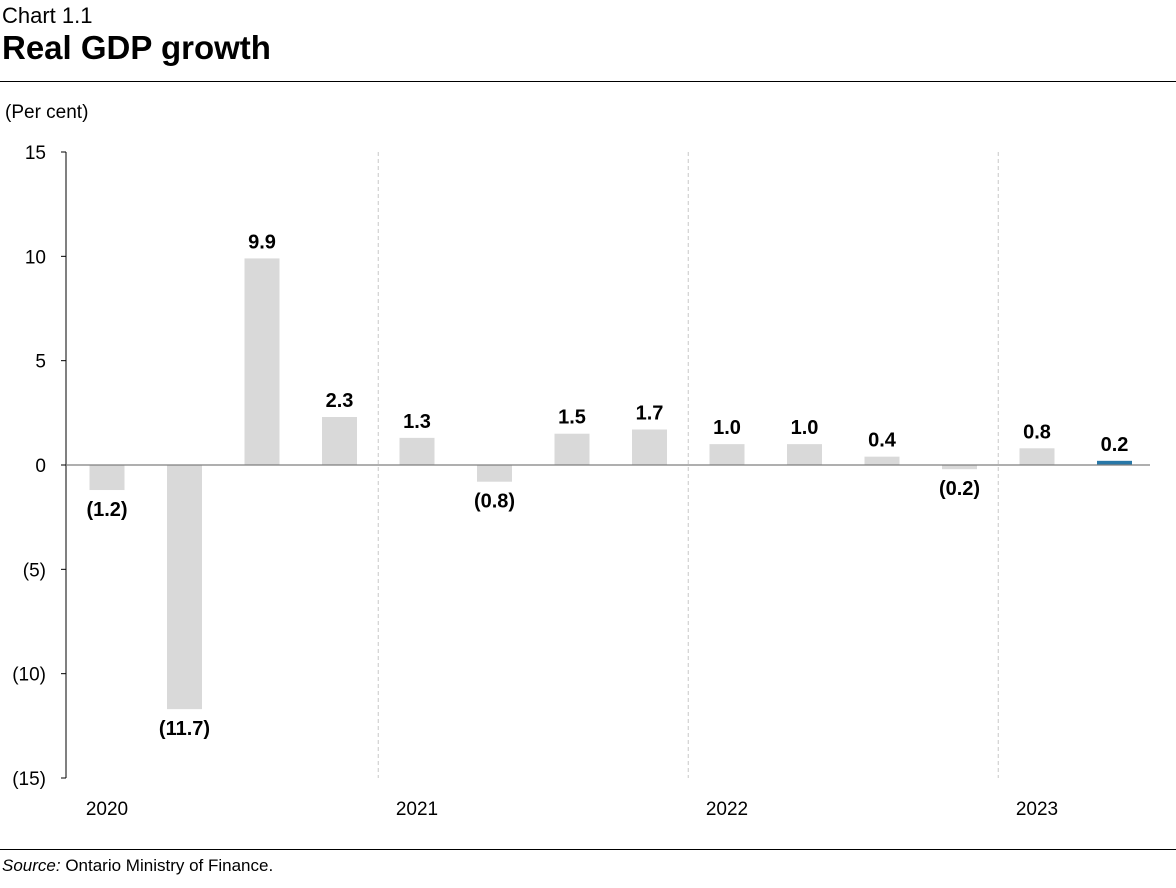 The width and height of the screenshot is (1176, 888). I want to click on data-label: 1.5, so click(572, 418).